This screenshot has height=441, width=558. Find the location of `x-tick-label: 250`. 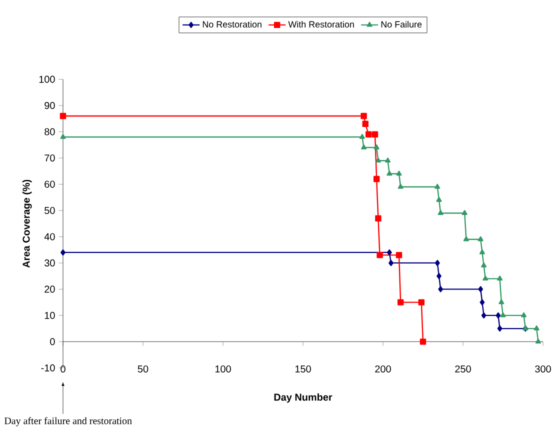

x-tick-label: 250 is located at coordinates (463, 368).